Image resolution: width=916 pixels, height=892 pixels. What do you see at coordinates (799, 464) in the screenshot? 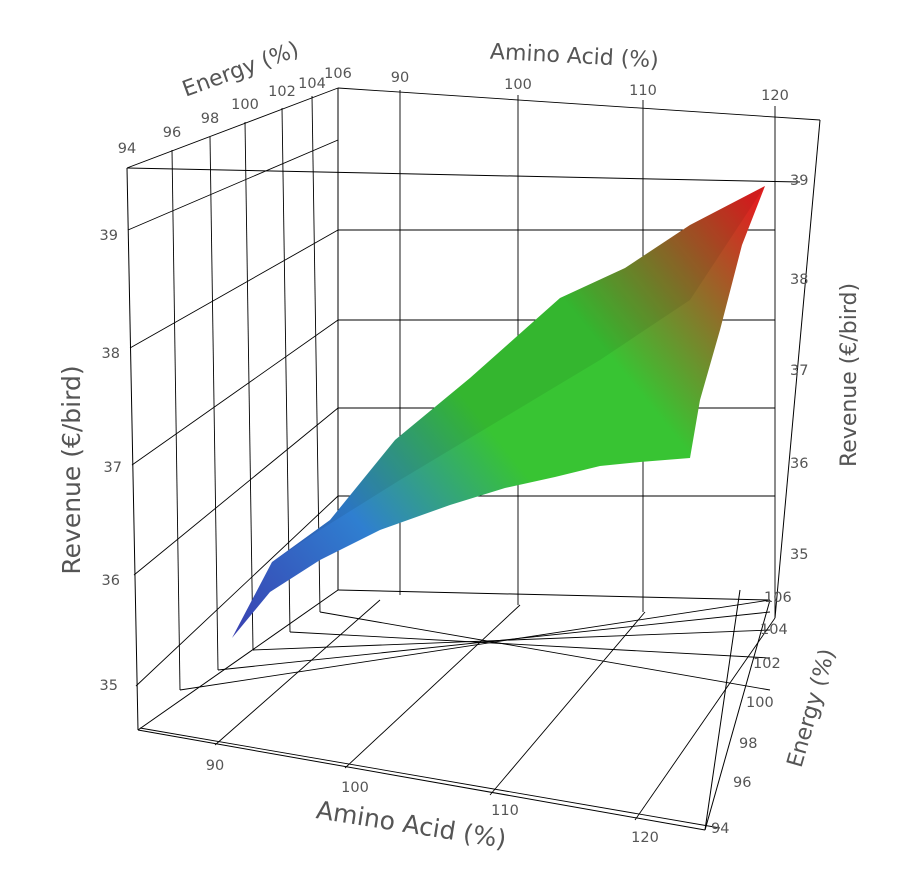
I see `z-tick-right-1: 36` at bounding box center [799, 464].